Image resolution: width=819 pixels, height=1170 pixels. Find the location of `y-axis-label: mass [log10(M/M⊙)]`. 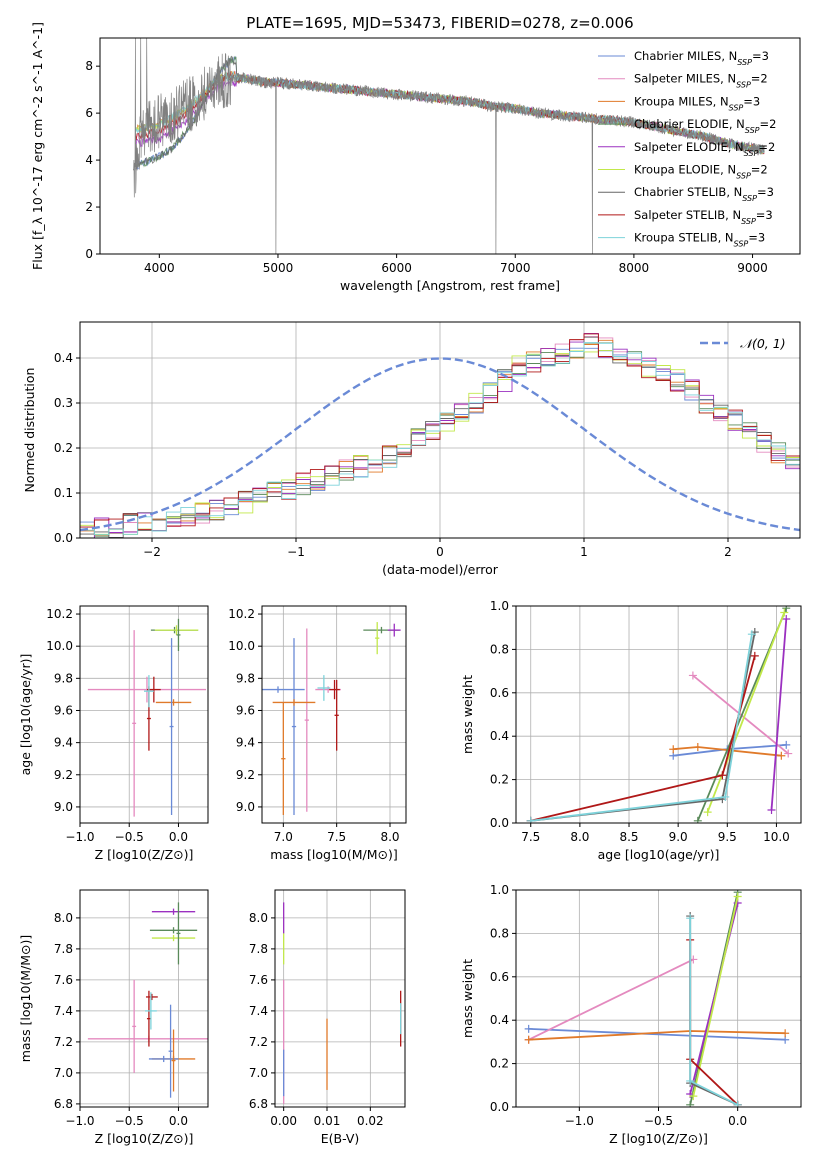

y-axis-label: mass [log10(M/M⊙)] is located at coordinates (25, 999).